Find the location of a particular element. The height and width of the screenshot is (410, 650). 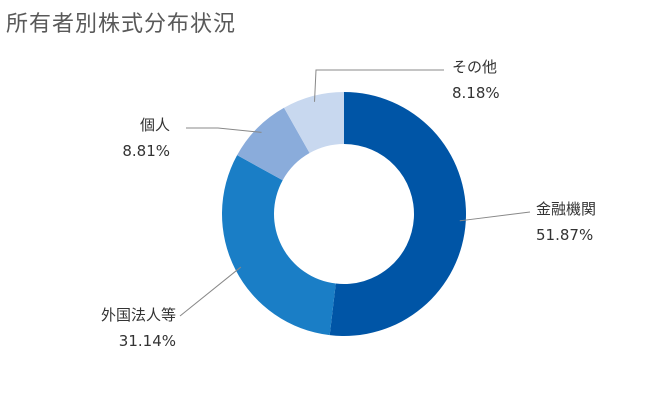

slice-label-3: 個人 is located at coordinates (155, 125).